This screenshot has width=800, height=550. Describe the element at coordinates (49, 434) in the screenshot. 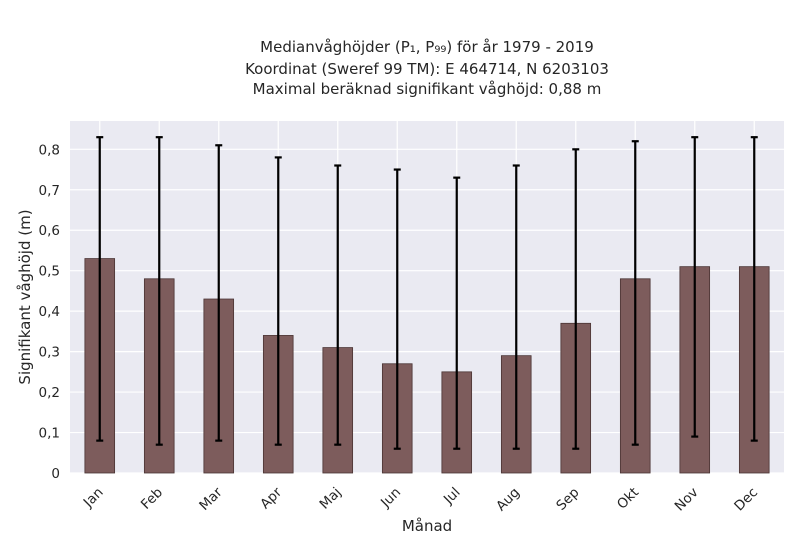

I see `y-tick-label-1: 0,1` at that location.